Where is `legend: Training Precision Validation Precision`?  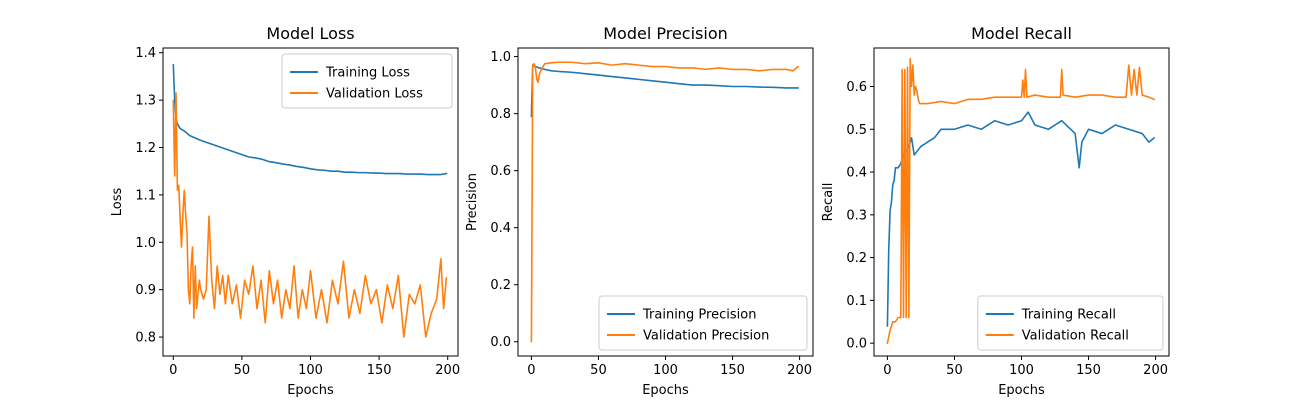
legend: Training Precision Validation Precision is located at coordinates (703, 323).